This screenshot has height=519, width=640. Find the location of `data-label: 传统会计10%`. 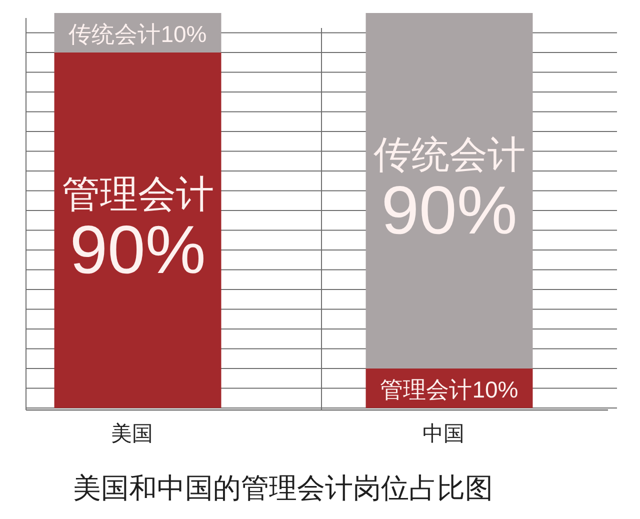

data-label: 传统会计10% is located at coordinates (137, 33).